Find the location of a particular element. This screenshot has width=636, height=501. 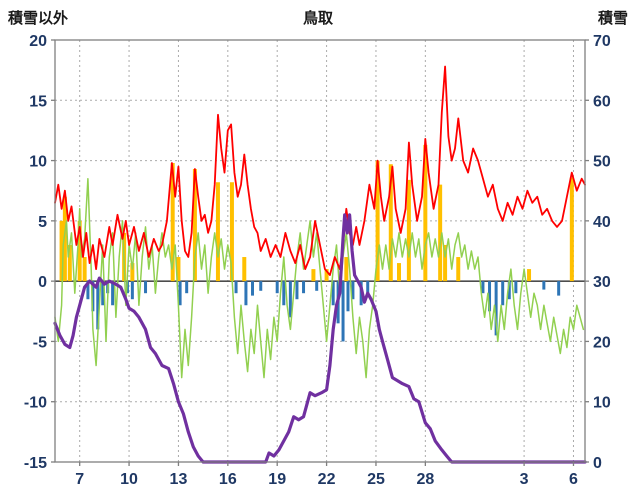

left-tick-label: -15 is located at coordinates (35, 463).